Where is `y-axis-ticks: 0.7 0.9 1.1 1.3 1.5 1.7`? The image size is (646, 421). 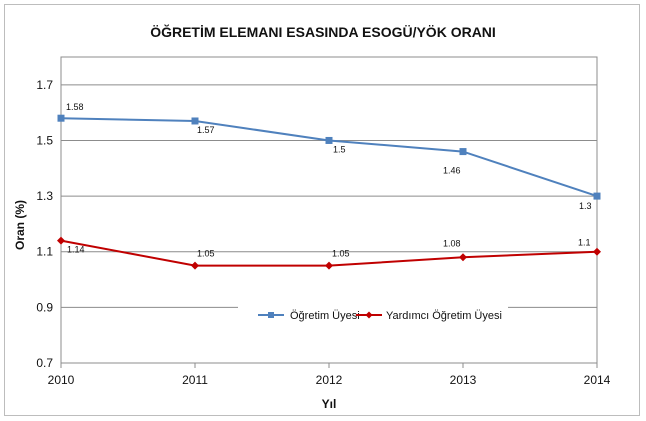 y-axis-ticks: 0.7 0.9 1.1 1.3 1.5 1.7 is located at coordinates (44, 224).